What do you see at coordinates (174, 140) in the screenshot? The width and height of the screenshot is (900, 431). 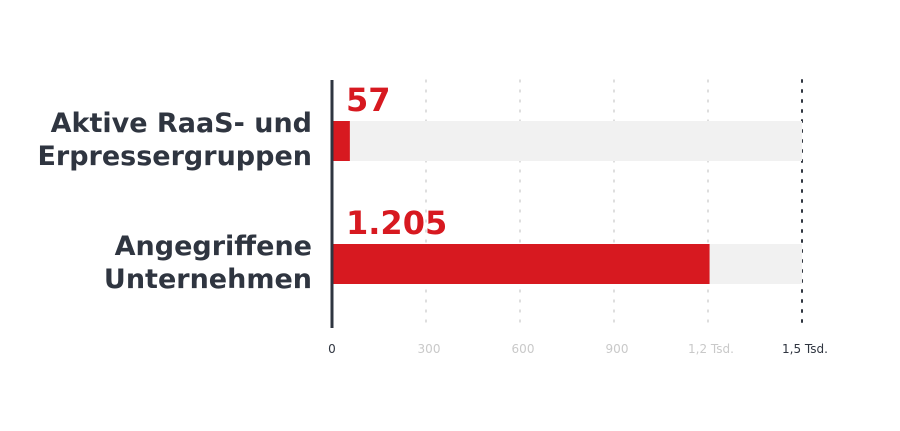 I see `category-label: Aktive RaaS- und Erpressergruppen` at bounding box center [174, 140].